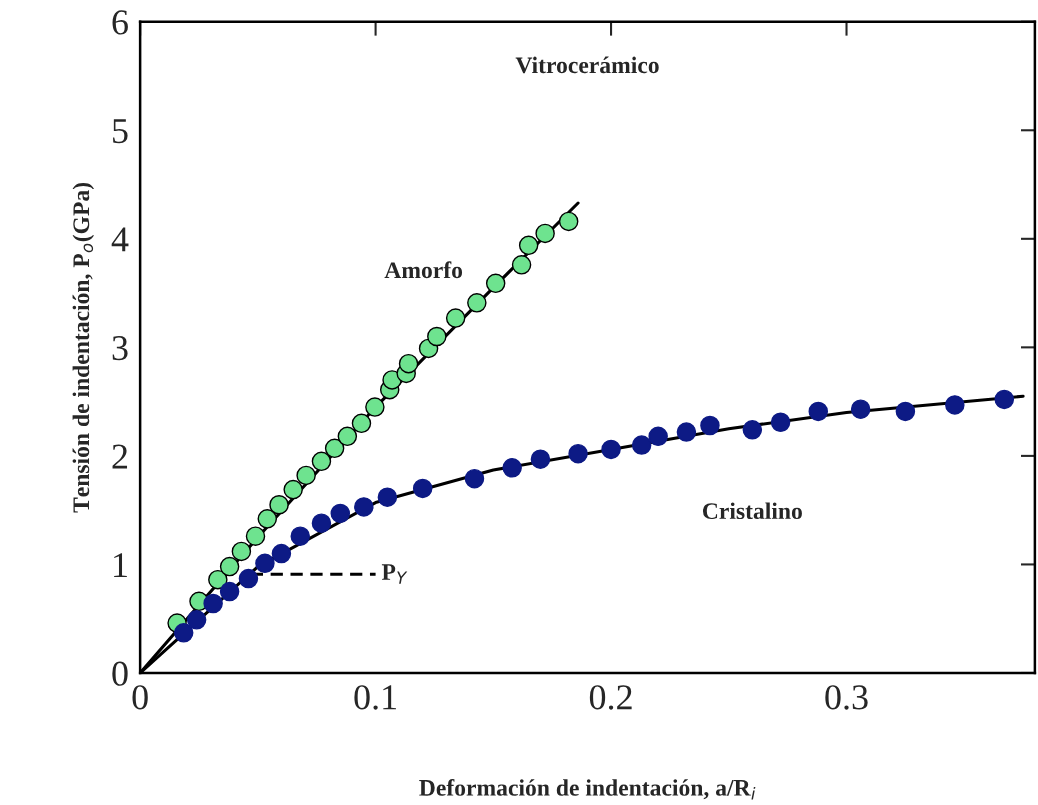 This screenshot has height=805, width=1038. I want to click on y-axis-title: Tensión de indentación, P$_{o}$(GPa), so click(83, 347).